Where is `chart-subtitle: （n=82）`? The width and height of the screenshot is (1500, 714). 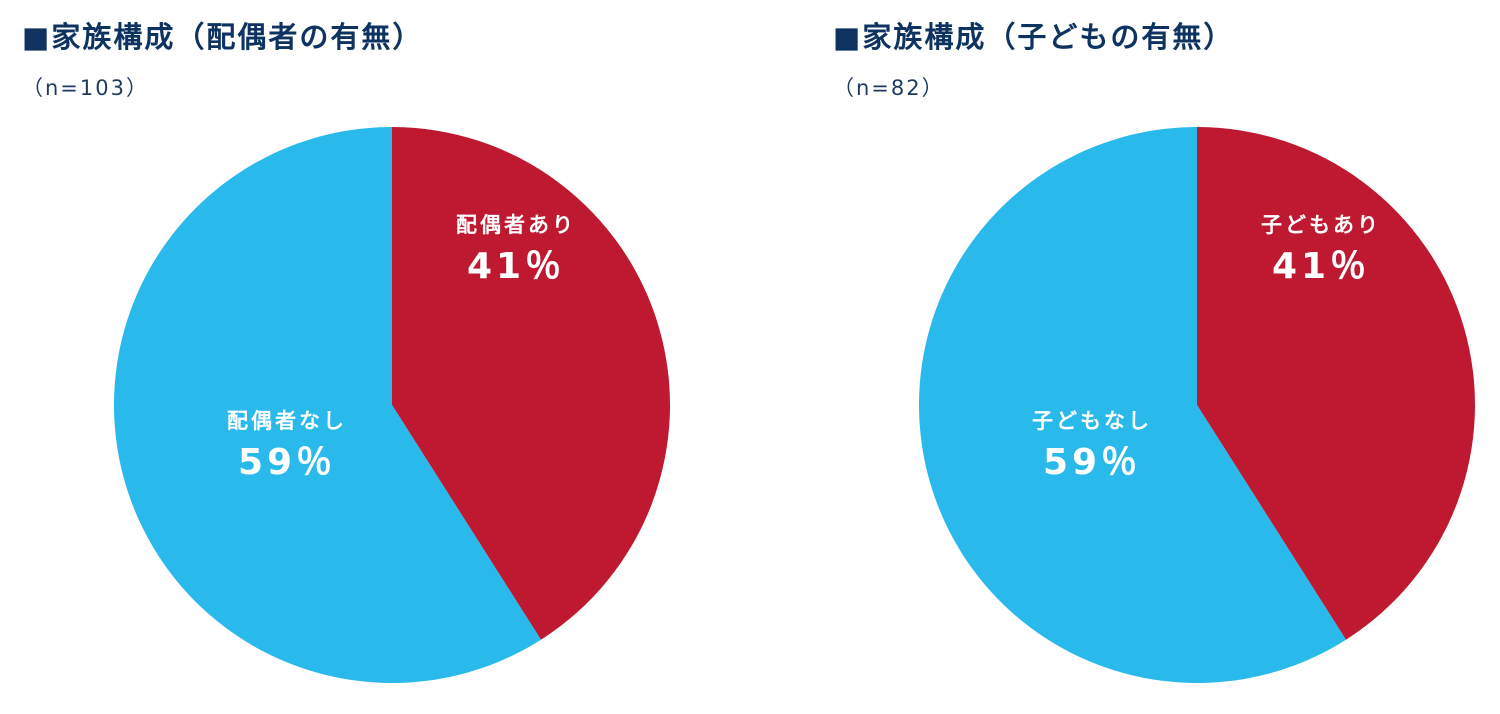
chart-subtitle: （n=82） is located at coordinates (889, 88).